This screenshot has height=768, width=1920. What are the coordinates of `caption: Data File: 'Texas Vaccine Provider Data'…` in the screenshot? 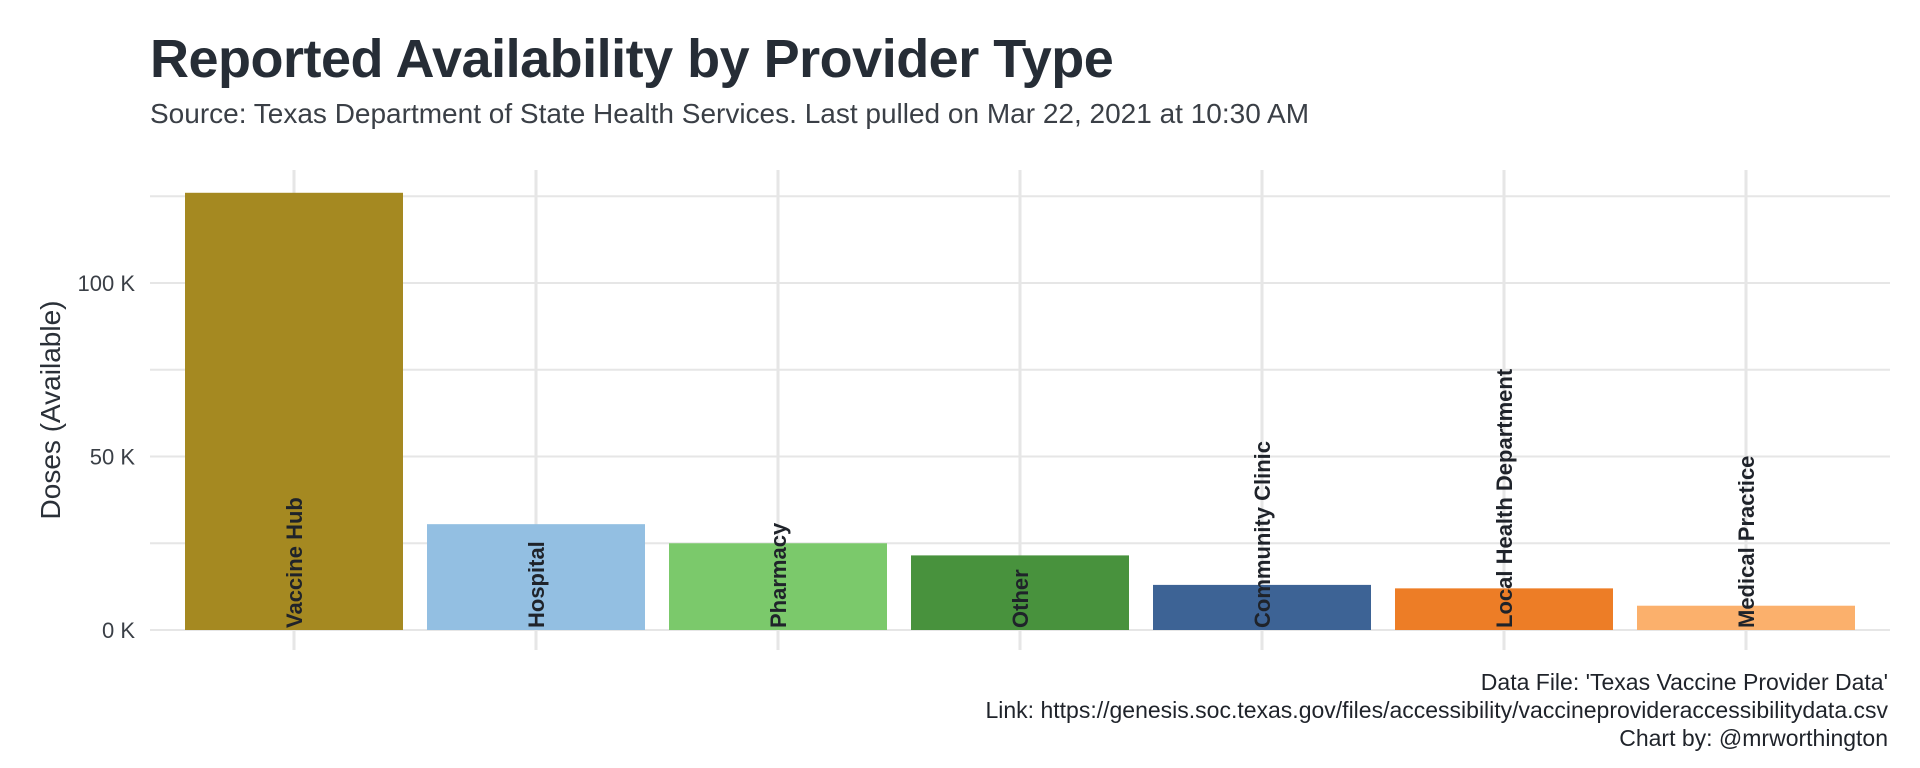 It's located at (1436, 710).